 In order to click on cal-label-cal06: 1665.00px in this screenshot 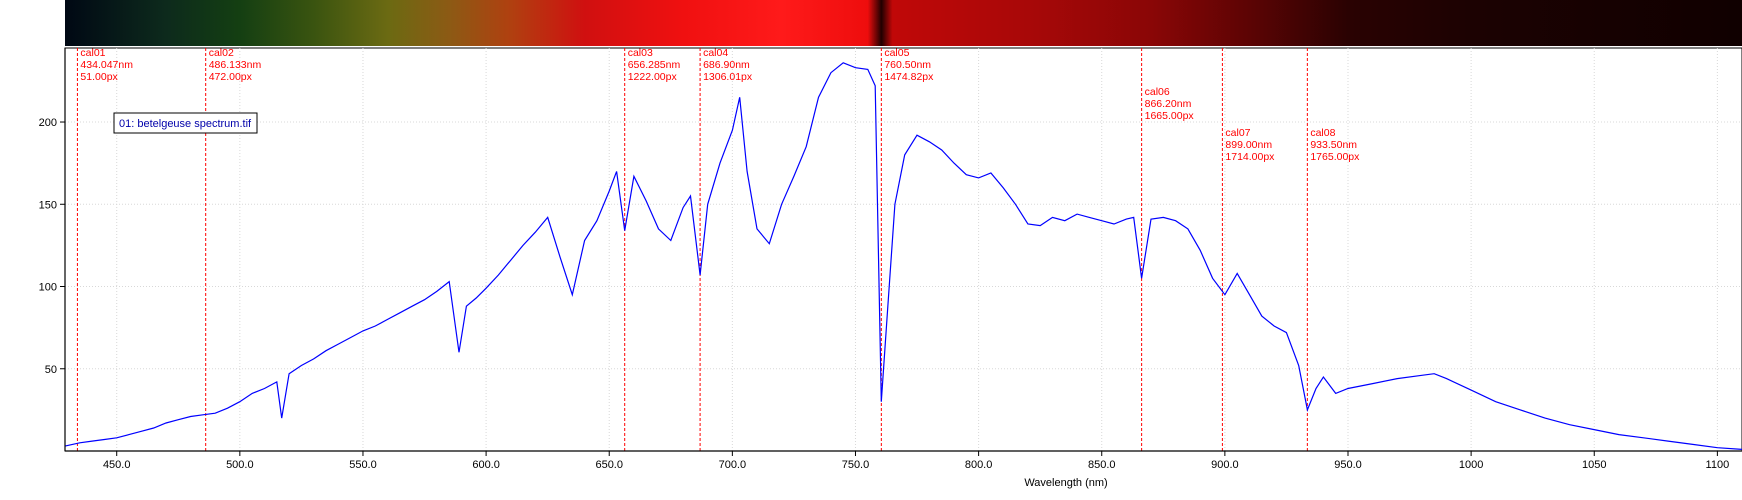, I will do `click(1170, 116)`.